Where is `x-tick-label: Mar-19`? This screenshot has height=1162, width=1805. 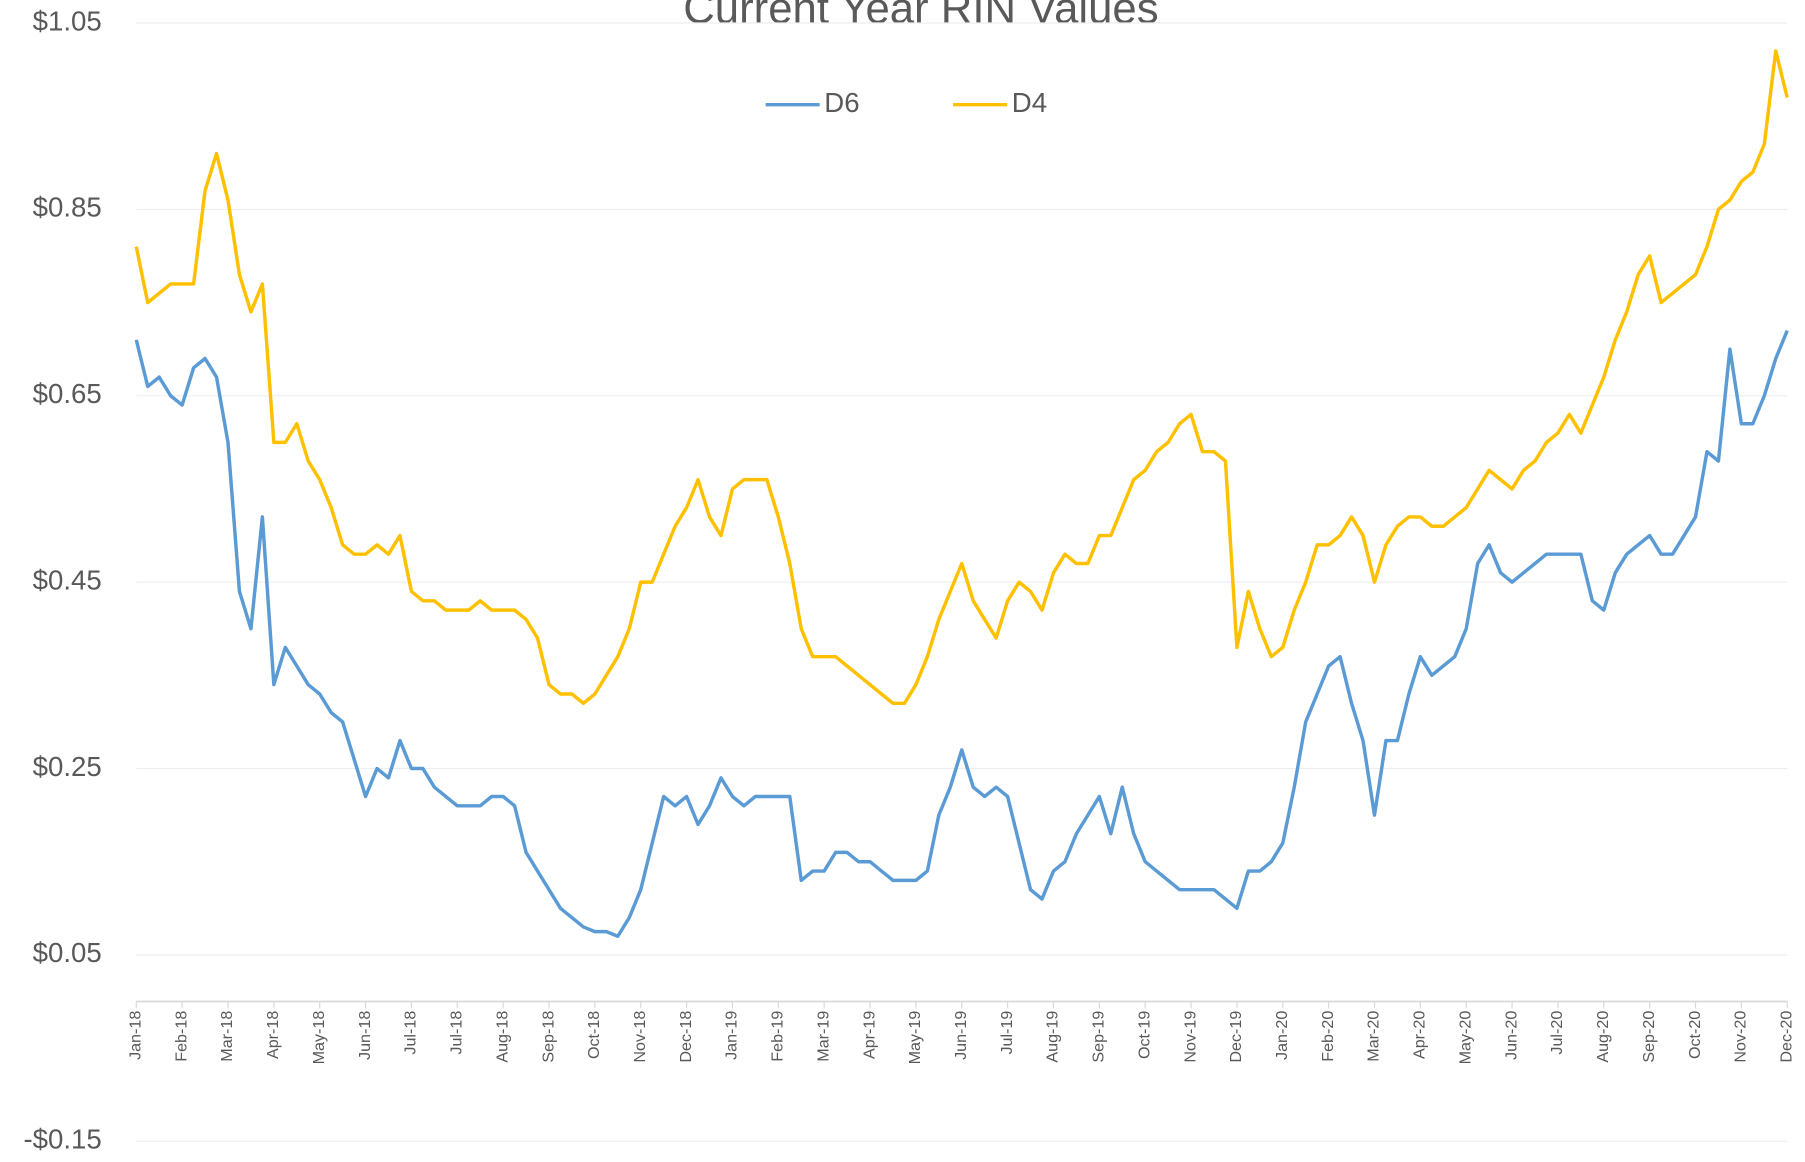 x-tick-label: Mar-19 is located at coordinates (823, 1036).